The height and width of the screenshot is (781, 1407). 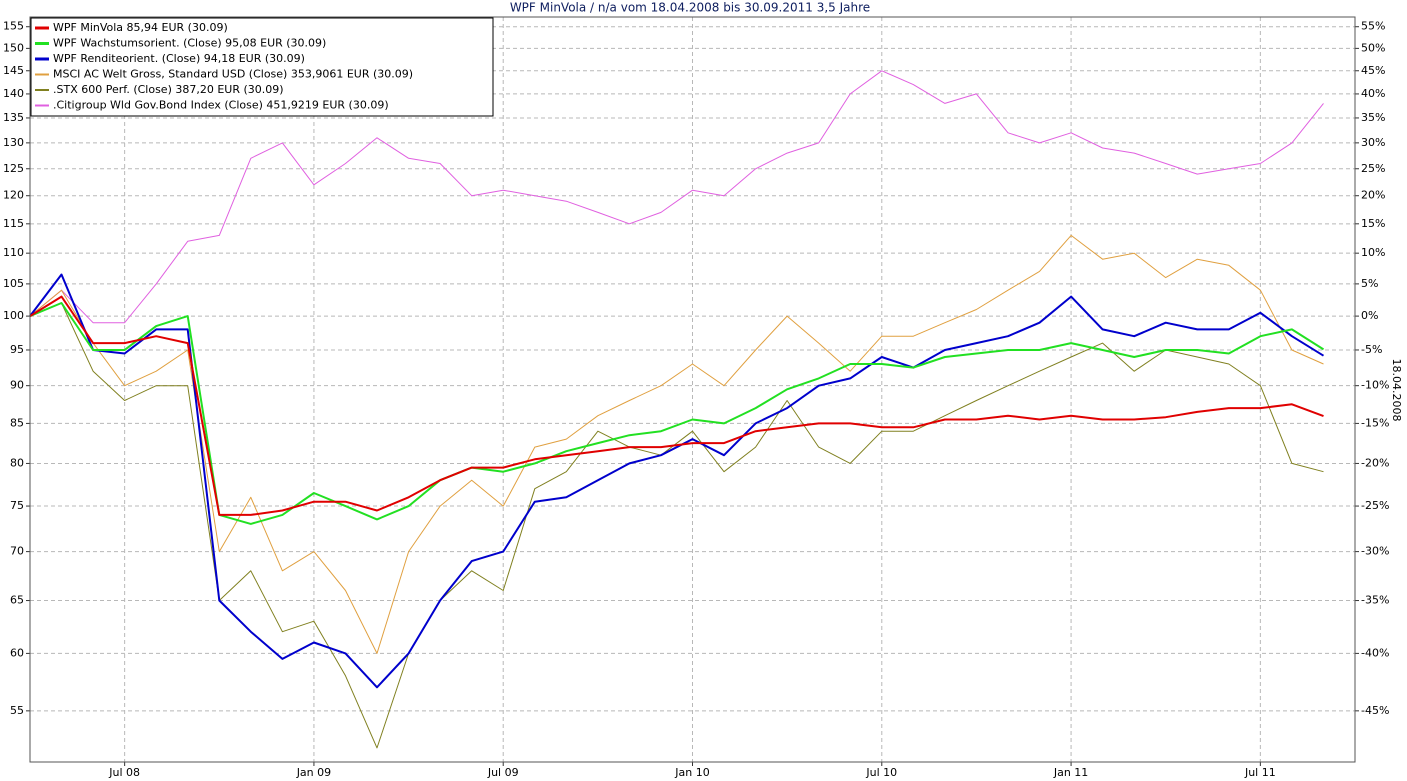 I want to click on x-tick-label: Jul 08, so click(x=124, y=772).